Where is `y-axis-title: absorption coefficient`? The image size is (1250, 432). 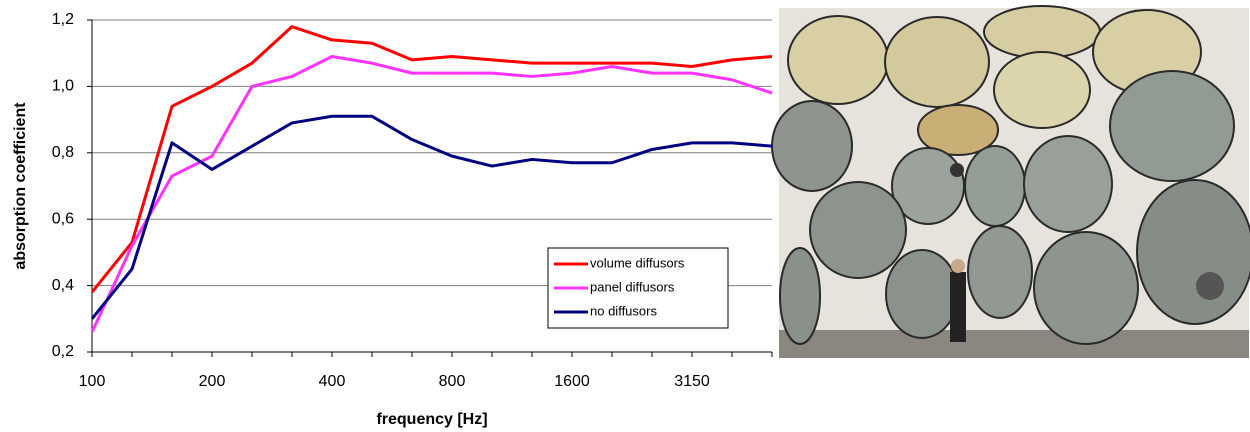
y-axis-title: absorption coefficient is located at coordinates (20, 186).